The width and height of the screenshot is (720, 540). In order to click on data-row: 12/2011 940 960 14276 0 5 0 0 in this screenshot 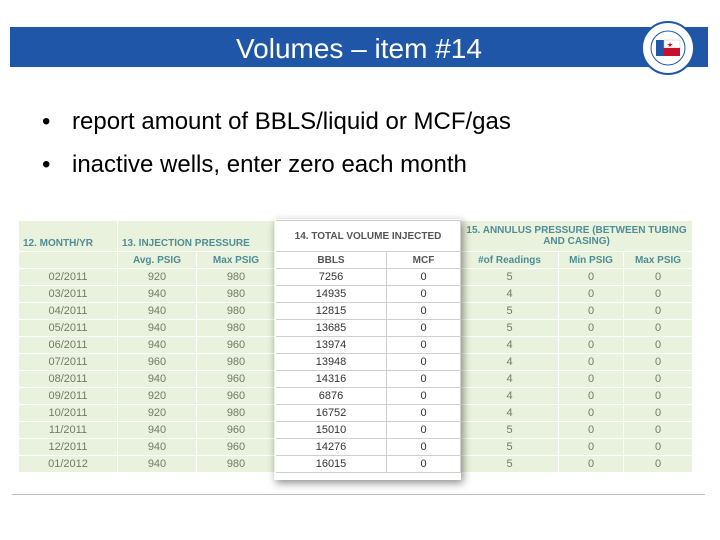, I will do `click(356, 447)`.